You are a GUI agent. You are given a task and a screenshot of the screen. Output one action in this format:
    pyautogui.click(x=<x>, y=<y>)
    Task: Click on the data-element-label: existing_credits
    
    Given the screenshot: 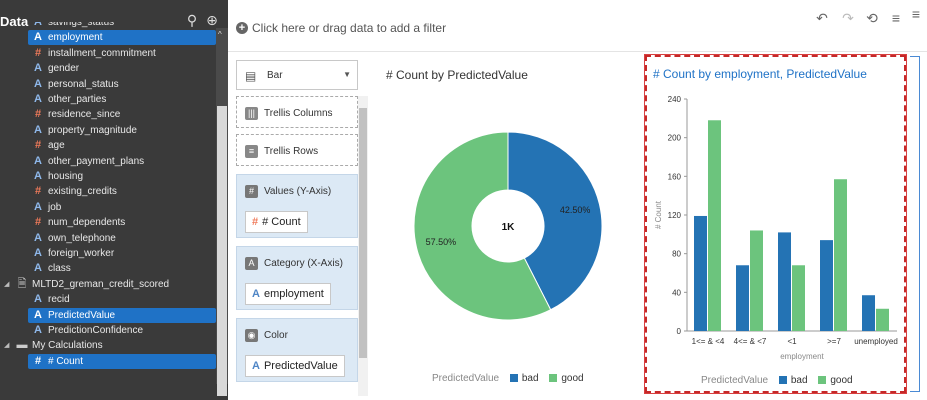 What is the action you would take?
    pyautogui.click(x=82, y=192)
    